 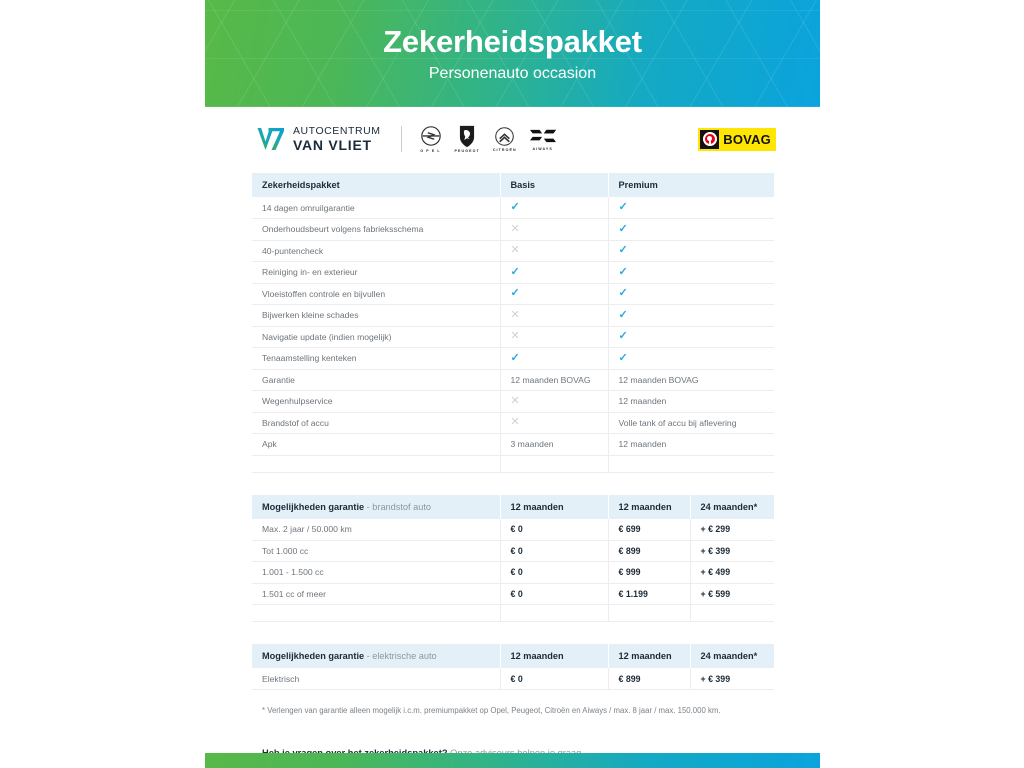 What do you see at coordinates (553, 444) in the screenshot?
I see `row-basis: 3 maanden` at bounding box center [553, 444].